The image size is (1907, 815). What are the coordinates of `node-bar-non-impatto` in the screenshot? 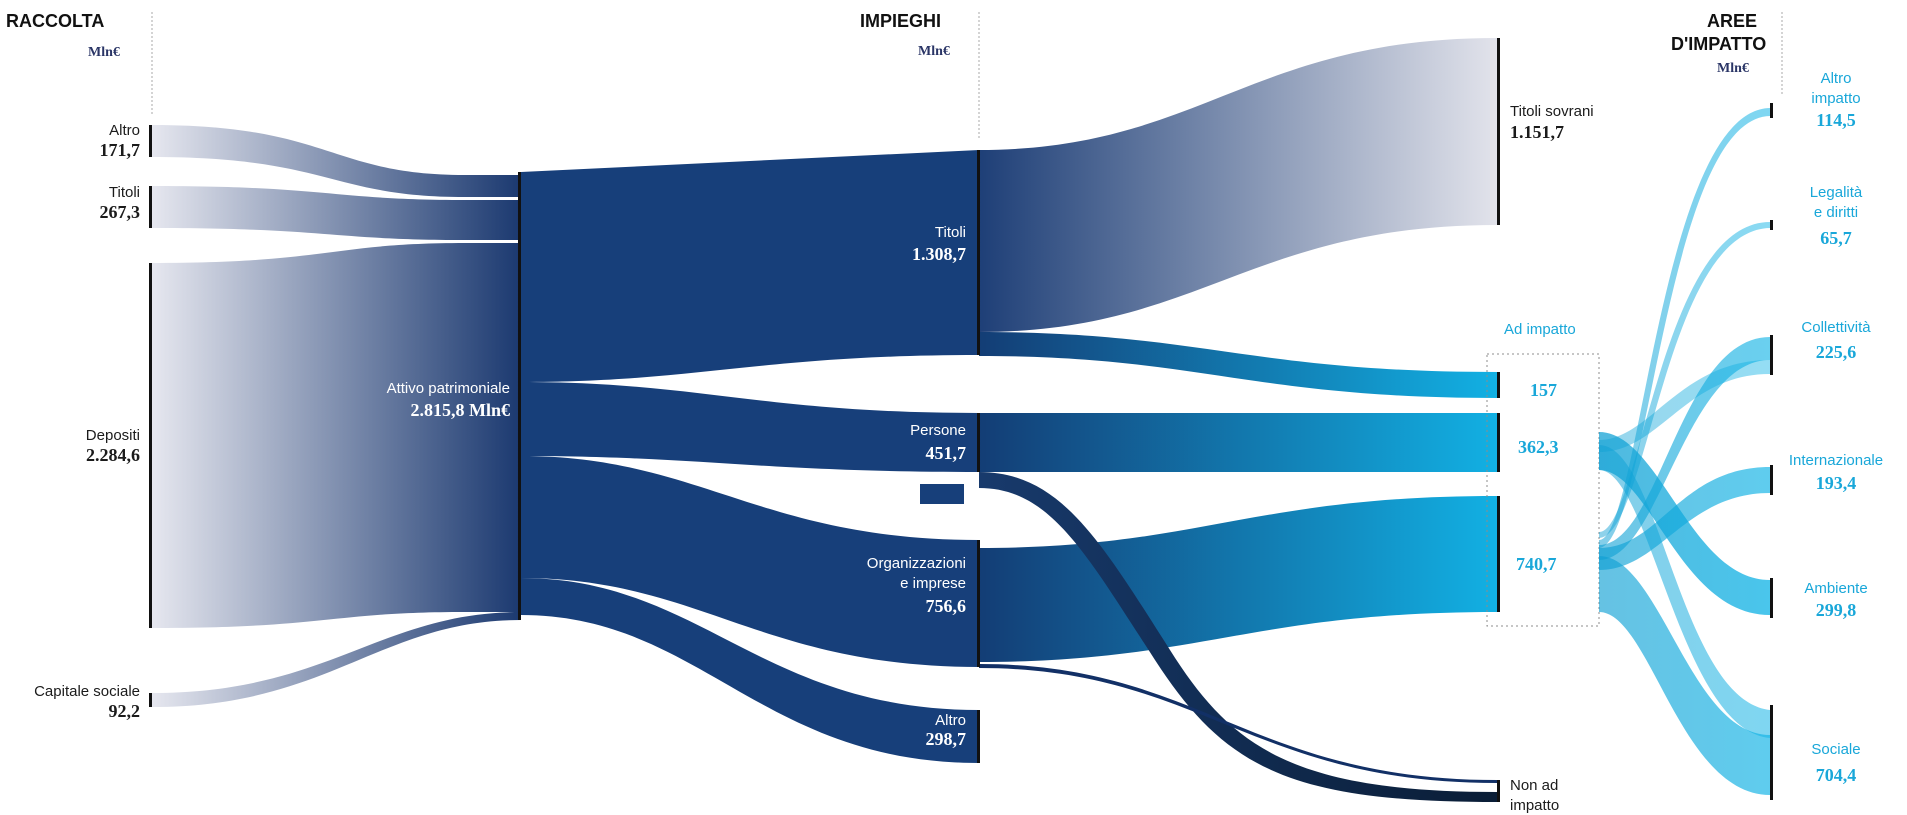 It's located at (1498, 791).